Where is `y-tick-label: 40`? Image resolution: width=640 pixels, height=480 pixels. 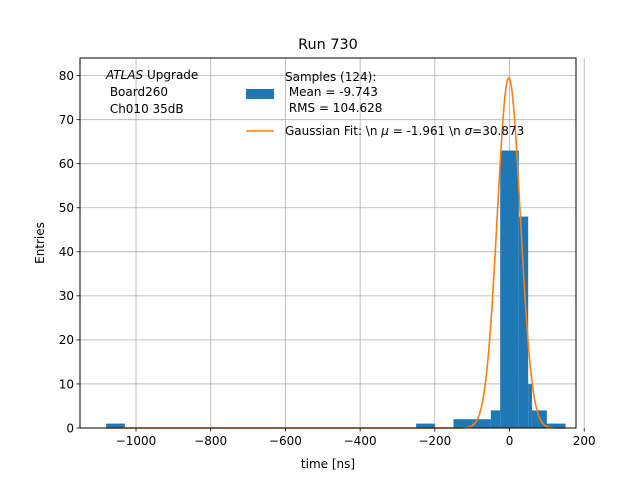
y-tick-label: 40 is located at coordinates (66, 252).